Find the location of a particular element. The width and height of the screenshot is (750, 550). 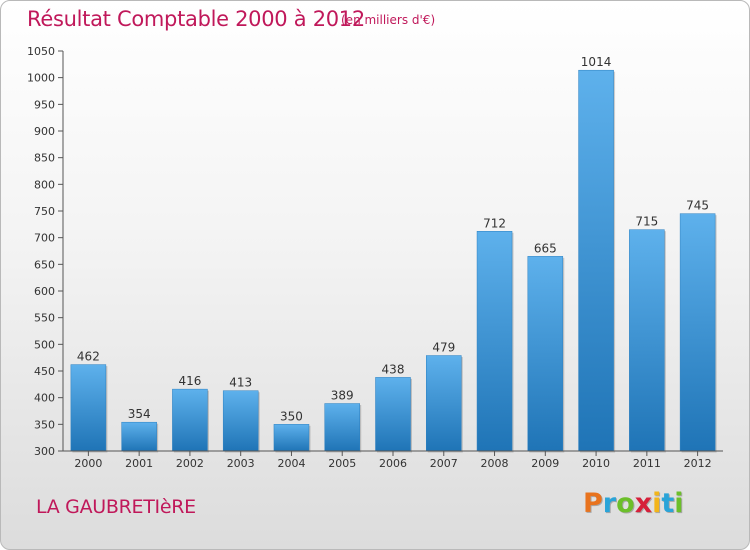

data-label: 438 is located at coordinates (393, 369).